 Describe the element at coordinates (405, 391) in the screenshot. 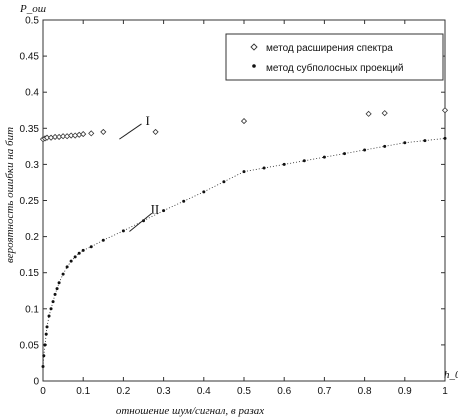

I see `x-tick-label: 0.9` at that location.